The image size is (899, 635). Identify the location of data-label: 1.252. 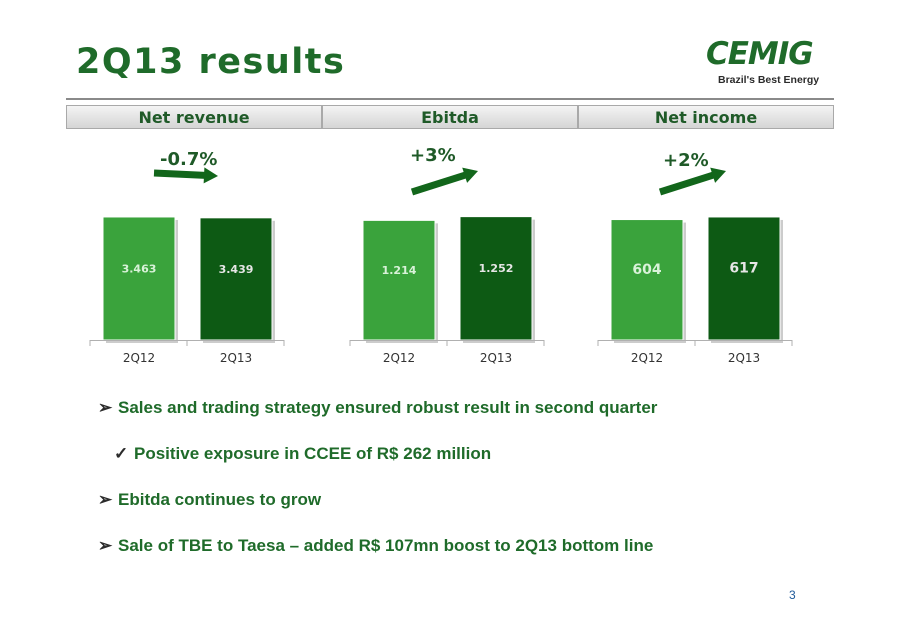
(496, 268).